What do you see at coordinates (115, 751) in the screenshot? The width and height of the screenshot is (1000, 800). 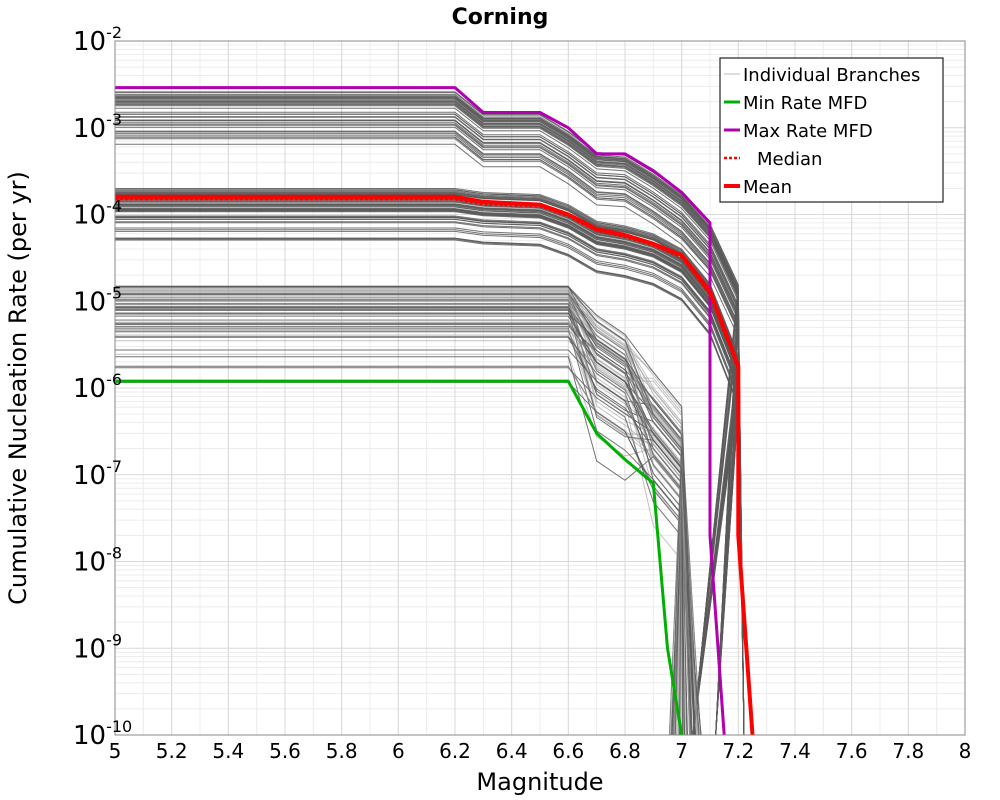 I see `x-tick-label: 5` at bounding box center [115, 751].